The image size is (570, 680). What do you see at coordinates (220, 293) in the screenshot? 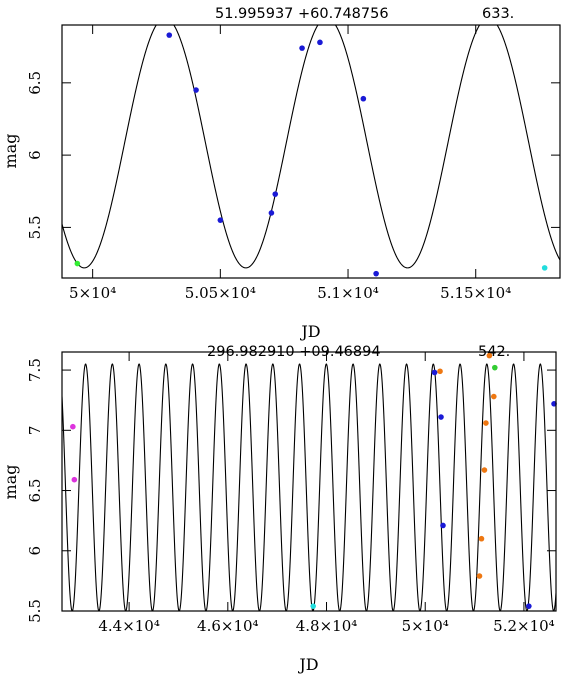
I see `panel-1-x-tick-label: 5.05×10⁴` at bounding box center [220, 293].